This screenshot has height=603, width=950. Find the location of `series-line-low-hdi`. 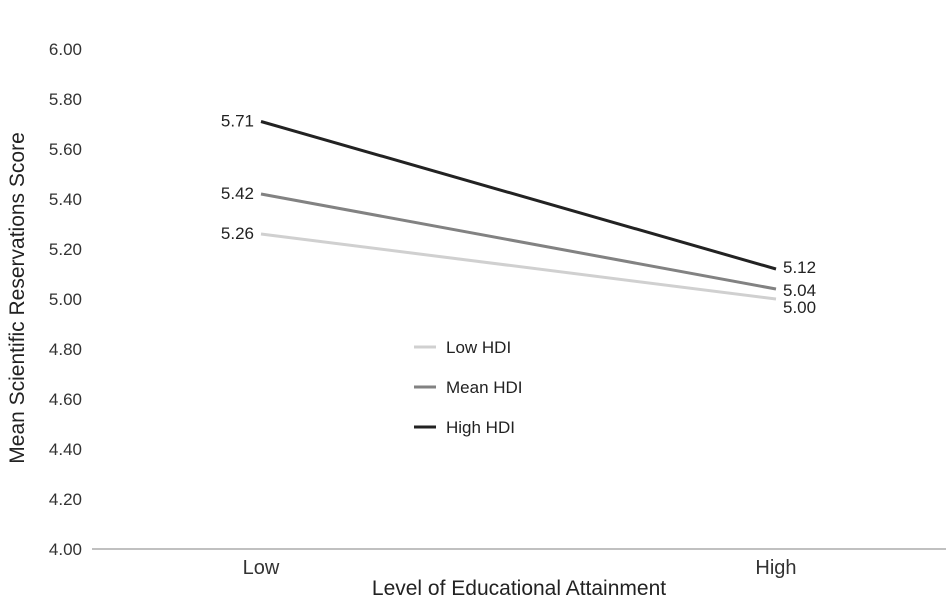

series-line-low-hdi is located at coordinates (518, 266).